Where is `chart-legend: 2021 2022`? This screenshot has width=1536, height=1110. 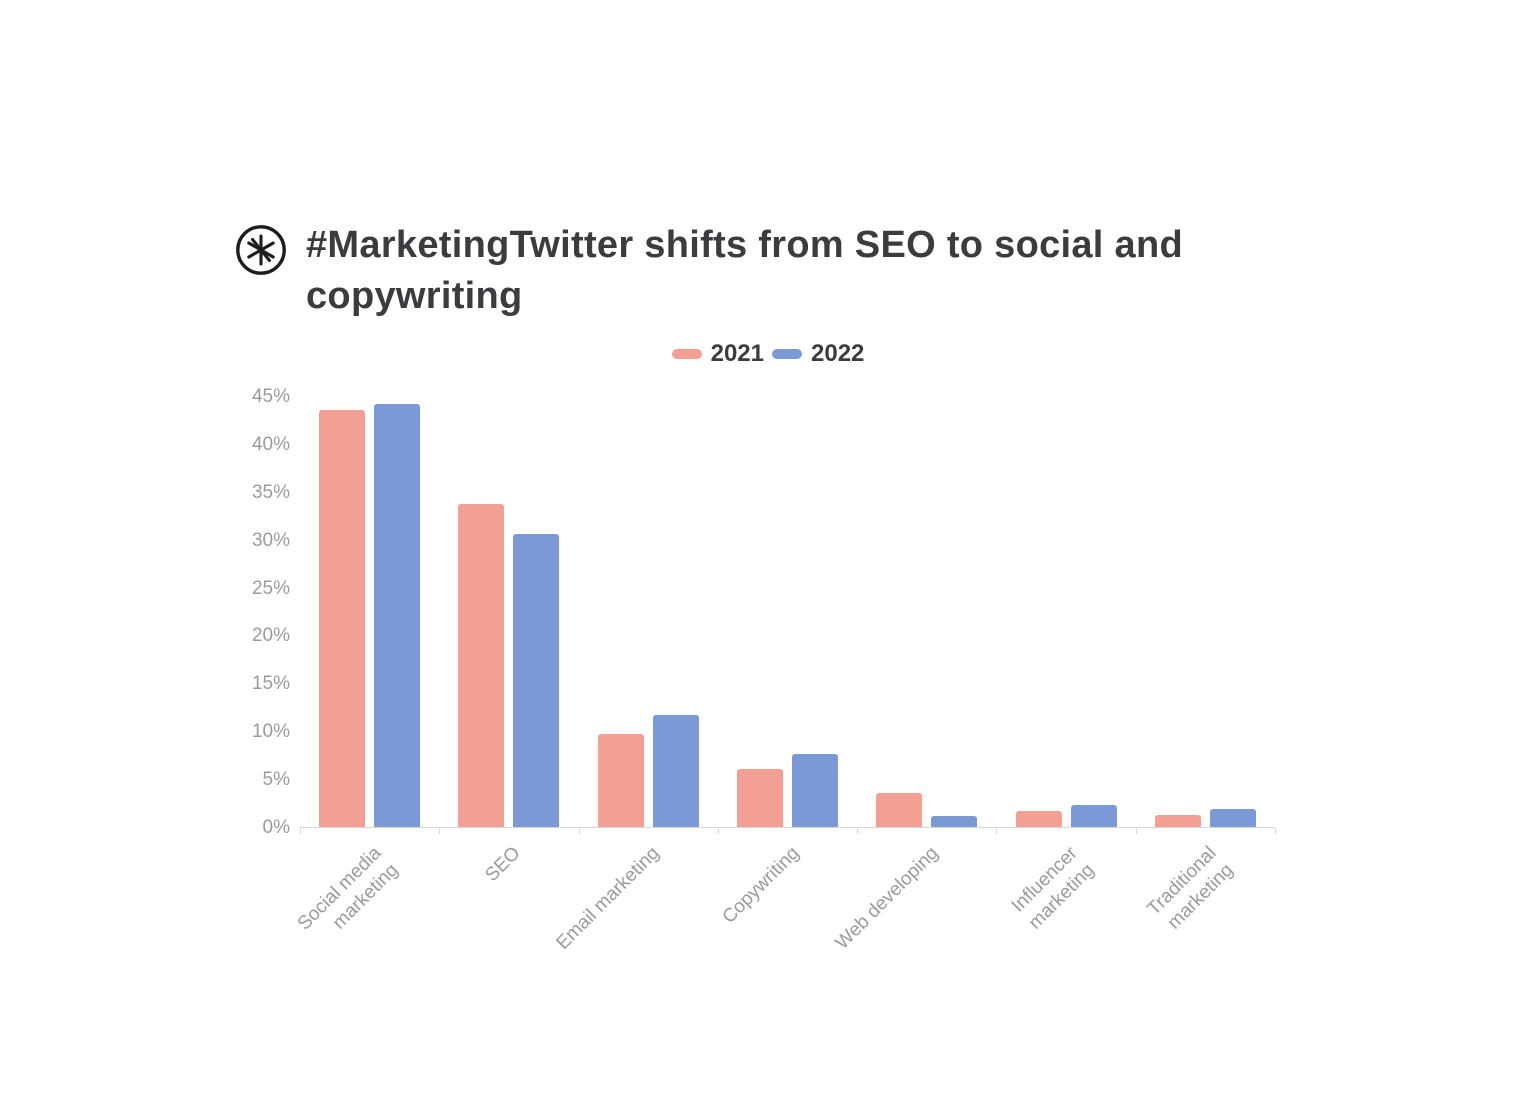 chart-legend: 2021 2022 is located at coordinates (768, 354).